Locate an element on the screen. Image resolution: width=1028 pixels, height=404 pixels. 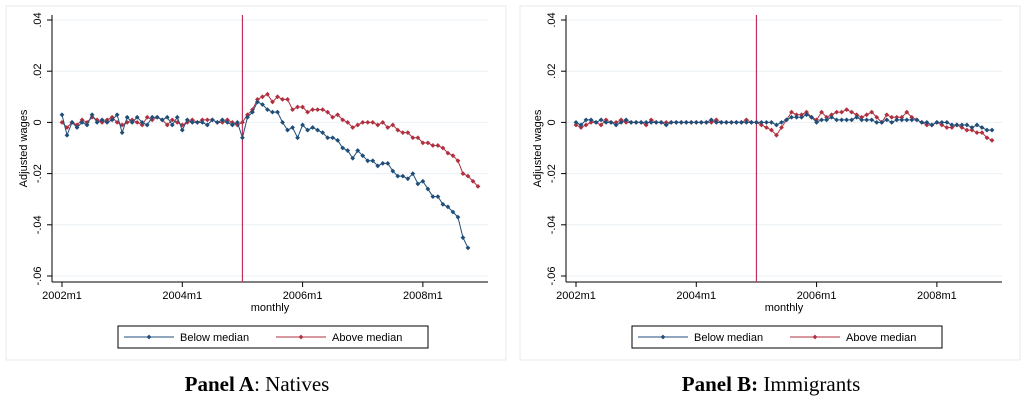
panel-b-x-tick-label: 2008m1 is located at coordinates (937, 296).